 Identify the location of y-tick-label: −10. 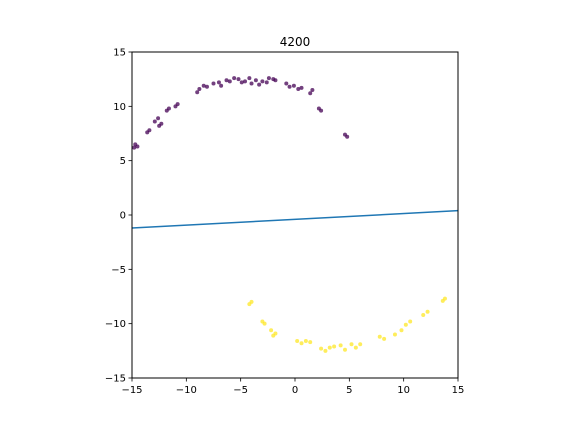
(115, 324).